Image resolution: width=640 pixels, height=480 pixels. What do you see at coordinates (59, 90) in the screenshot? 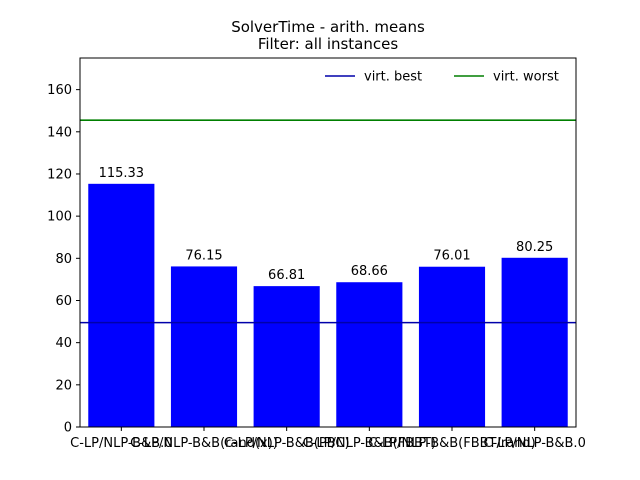
I see `y-tick-label-8: 160` at bounding box center [59, 90].